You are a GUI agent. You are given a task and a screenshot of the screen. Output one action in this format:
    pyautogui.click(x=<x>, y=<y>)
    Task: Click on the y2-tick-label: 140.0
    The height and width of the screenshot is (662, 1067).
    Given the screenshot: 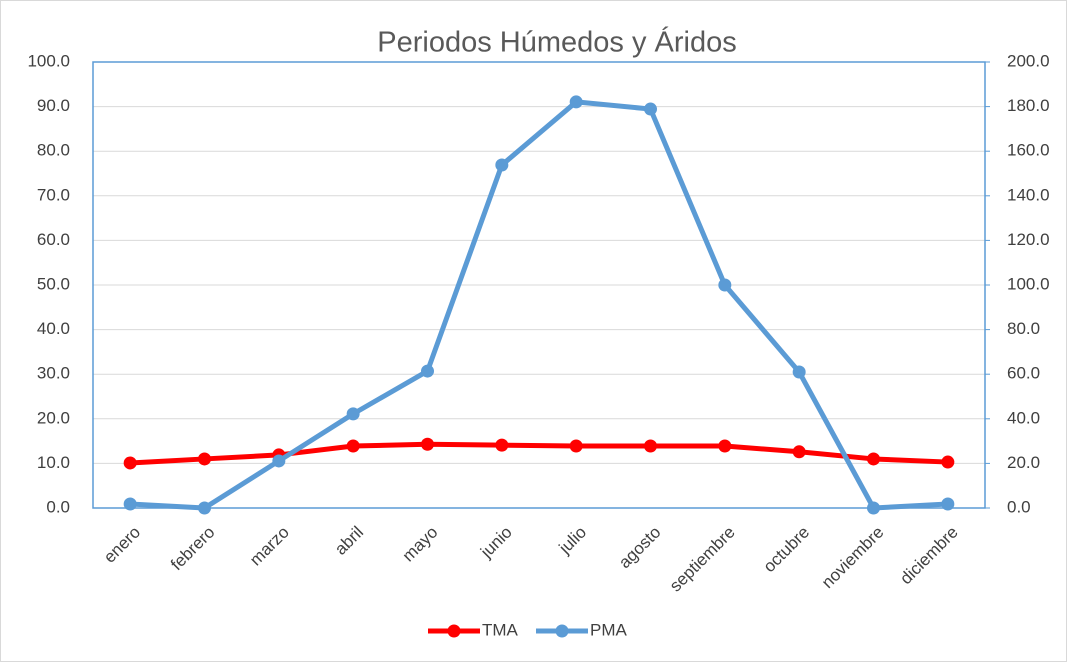 What is the action you would take?
    pyautogui.click(x=1028, y=194)
    